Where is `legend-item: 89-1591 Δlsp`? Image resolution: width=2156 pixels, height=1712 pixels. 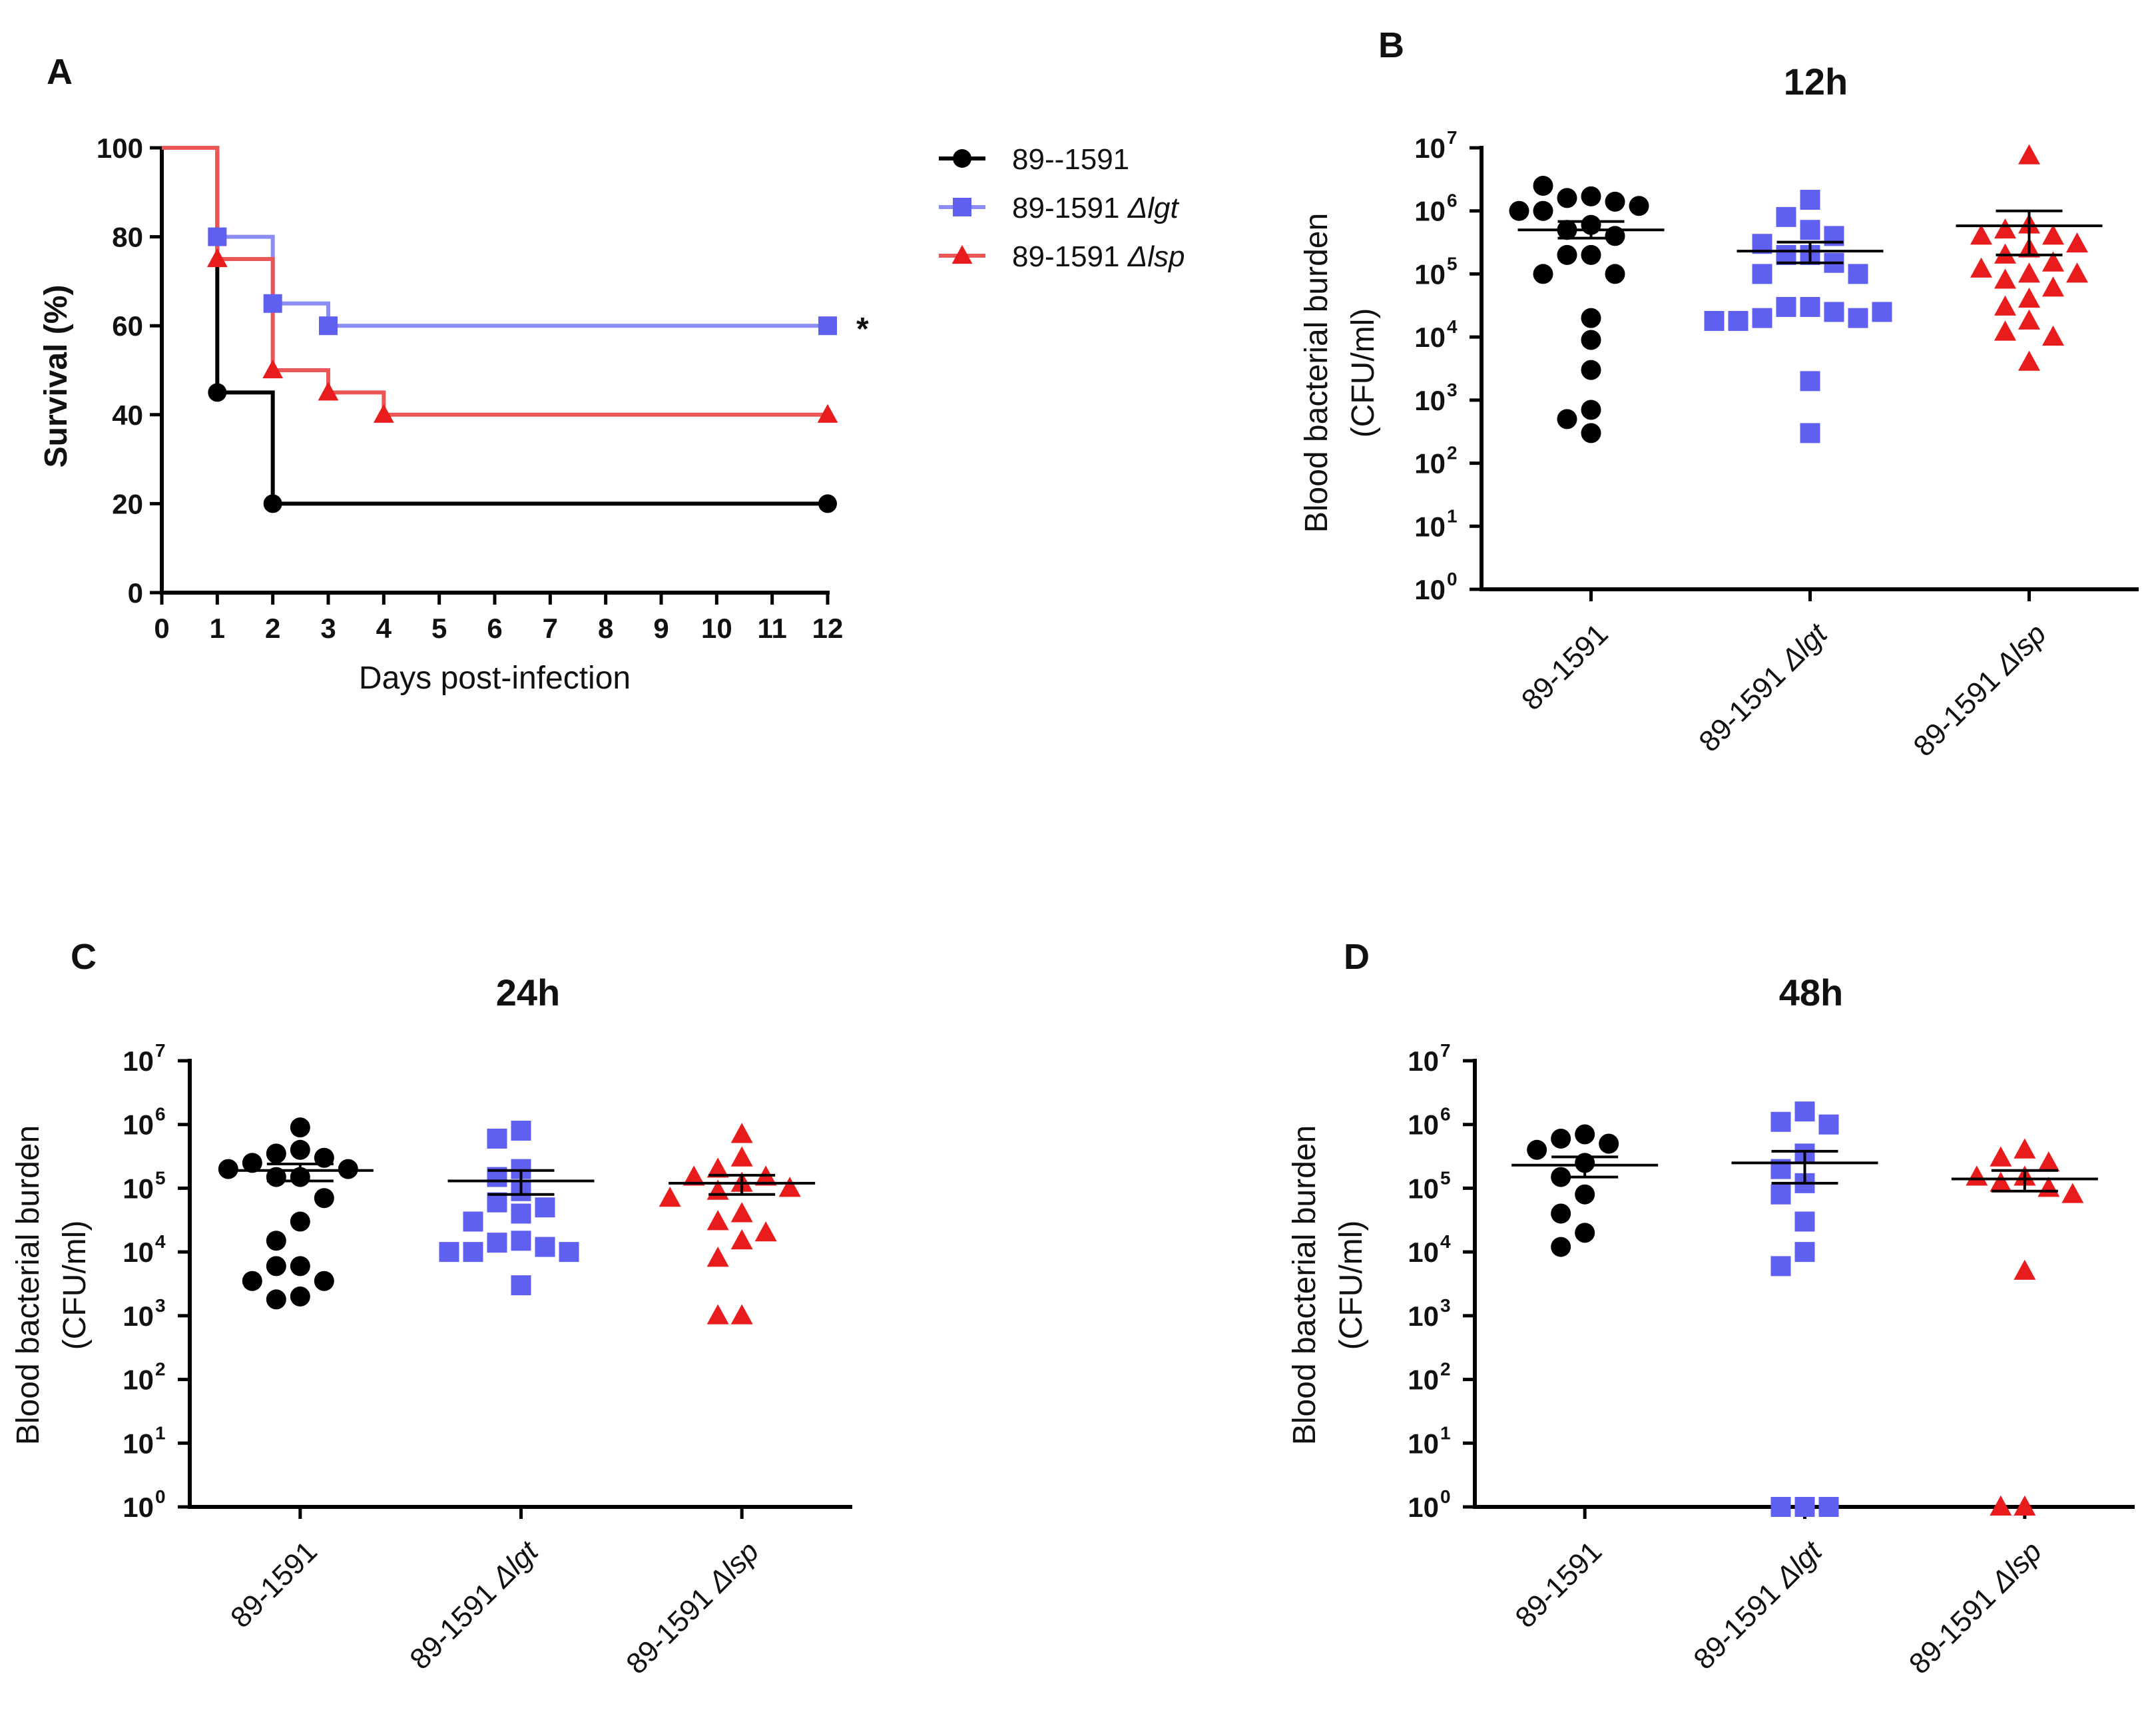 legend-item: 89-1591 Δlsp is located at coordinates (1062, 256).